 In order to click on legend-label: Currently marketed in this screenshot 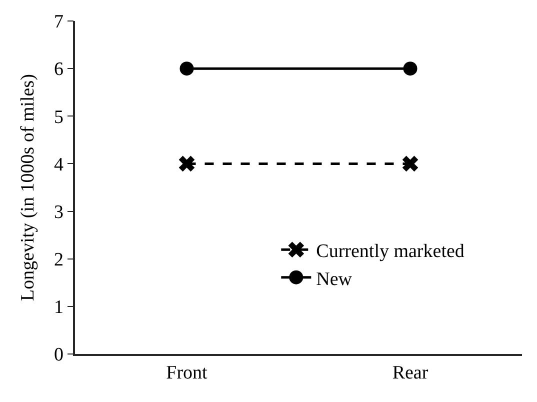, I will do `click(390, 251)`.